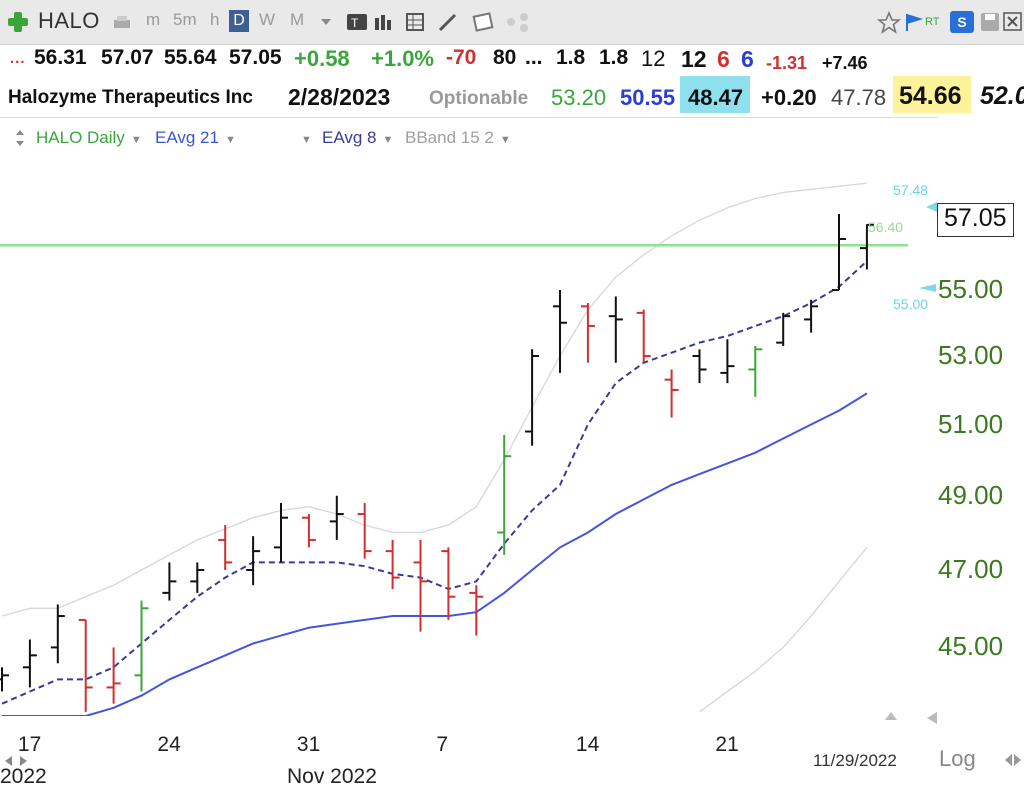 This screenshot has height=795, width=1024. I want to click on scroll-left-icon, so click(932, 718).